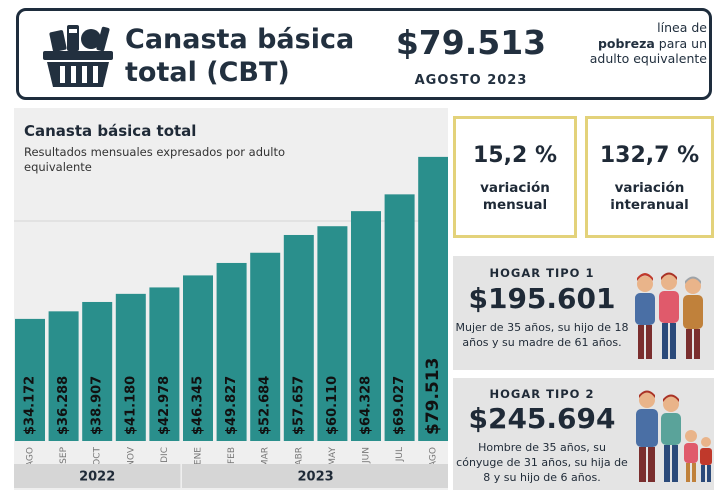  What do you see at coordinates (232, 455) in the screenshot?
I see `month-tick-label: FEB` at bounding box center [232, 455].